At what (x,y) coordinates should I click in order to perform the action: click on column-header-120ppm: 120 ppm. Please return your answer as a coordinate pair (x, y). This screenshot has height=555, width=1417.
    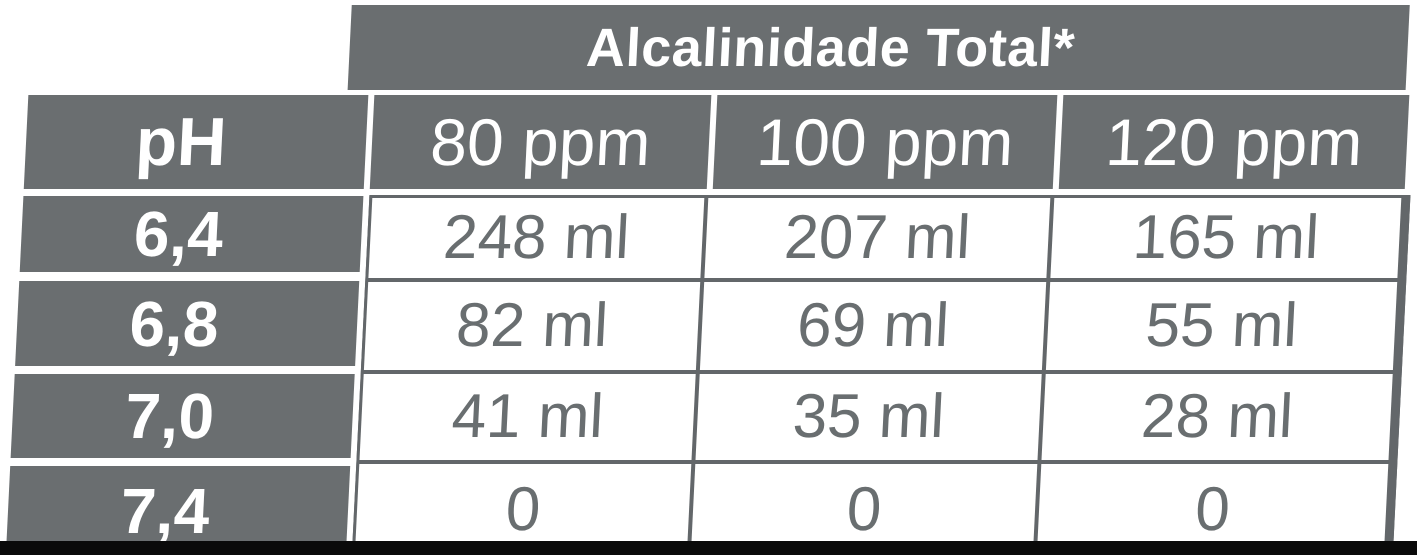
    Looking at the image, I should click on (1234, 142).